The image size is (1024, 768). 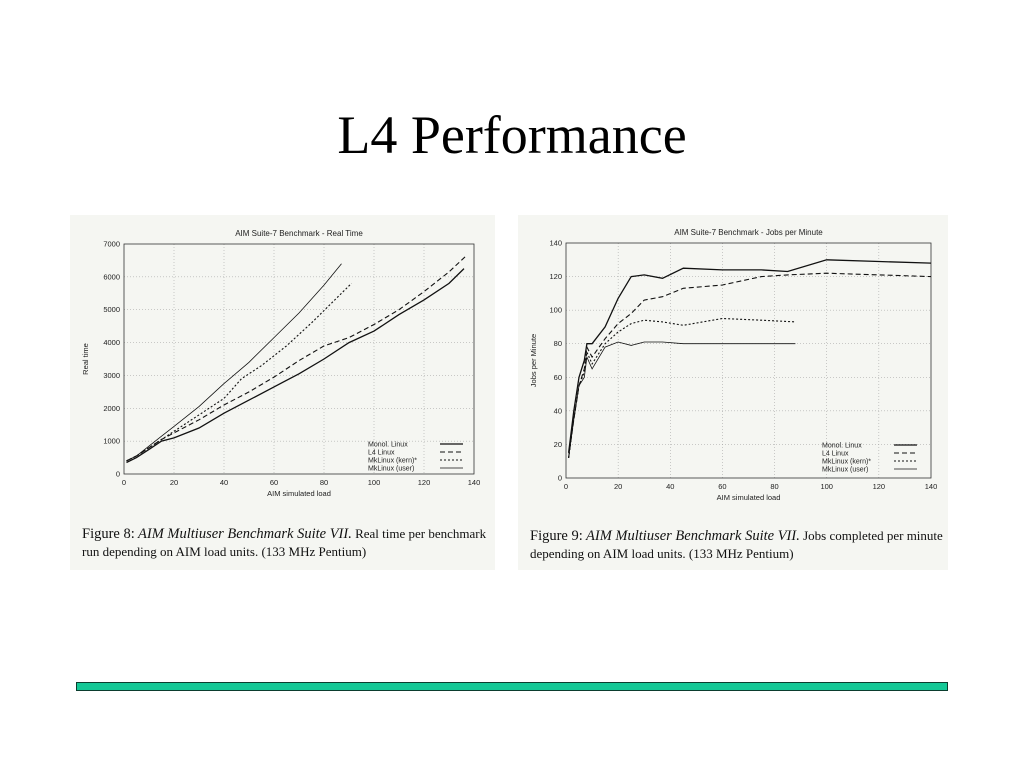 I want to click on y-tick-label: 7000, so click(x=111, y=244).